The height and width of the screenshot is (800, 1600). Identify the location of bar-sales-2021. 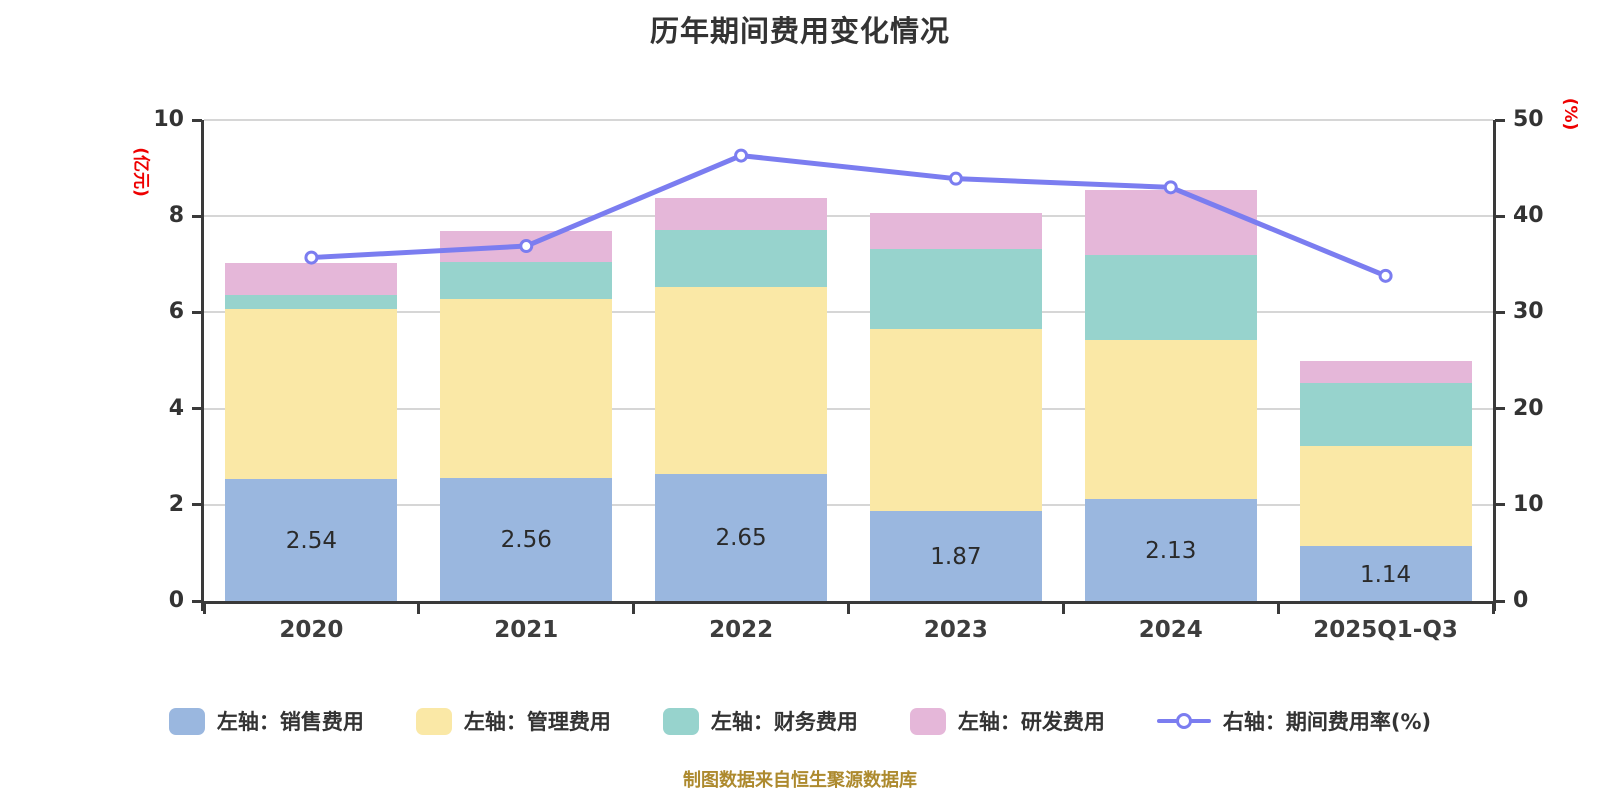
(526, 539).